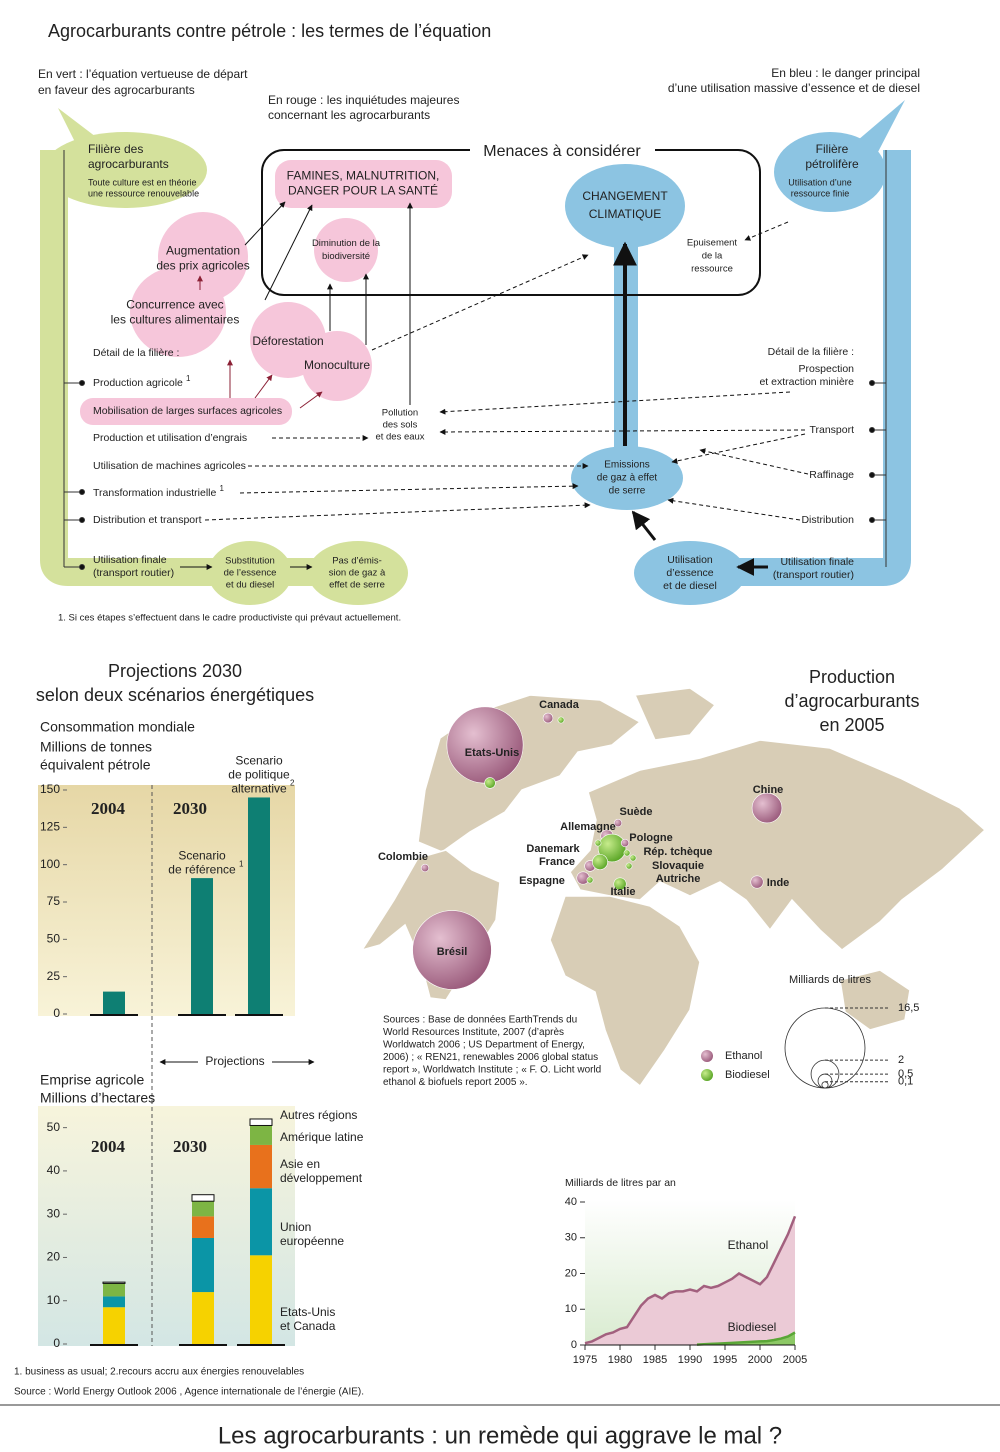 This screenshot has height=1452, width=1000. Describe the element at coordinates (827, 369) in the screenshot. I see `chain-step: Prospection` at that location.